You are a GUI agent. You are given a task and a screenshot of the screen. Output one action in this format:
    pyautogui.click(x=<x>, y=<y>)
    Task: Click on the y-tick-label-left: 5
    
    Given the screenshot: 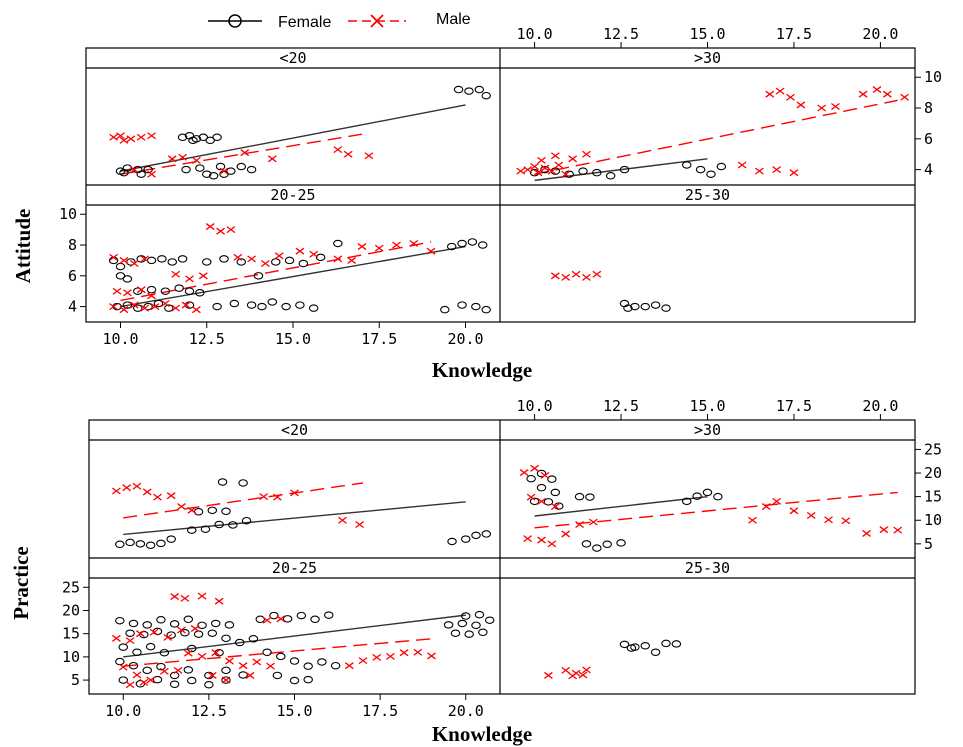 What is the action you would take?
    pyautogui.click(x=75, y=680)
    